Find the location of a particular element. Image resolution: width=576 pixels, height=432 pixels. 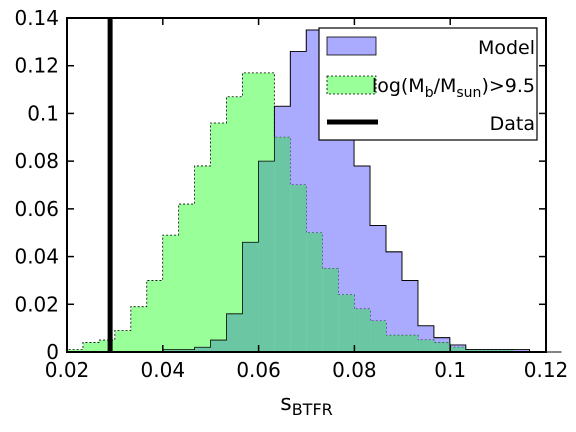

x-tick-label: 0.12 is located at coordinates (546, 370).